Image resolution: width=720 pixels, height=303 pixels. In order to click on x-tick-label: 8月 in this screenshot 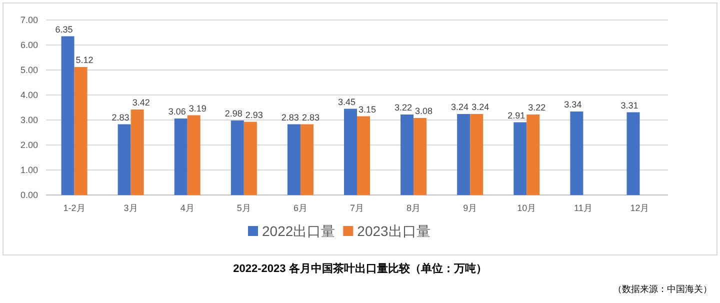, I will do `click(413, 208)`.